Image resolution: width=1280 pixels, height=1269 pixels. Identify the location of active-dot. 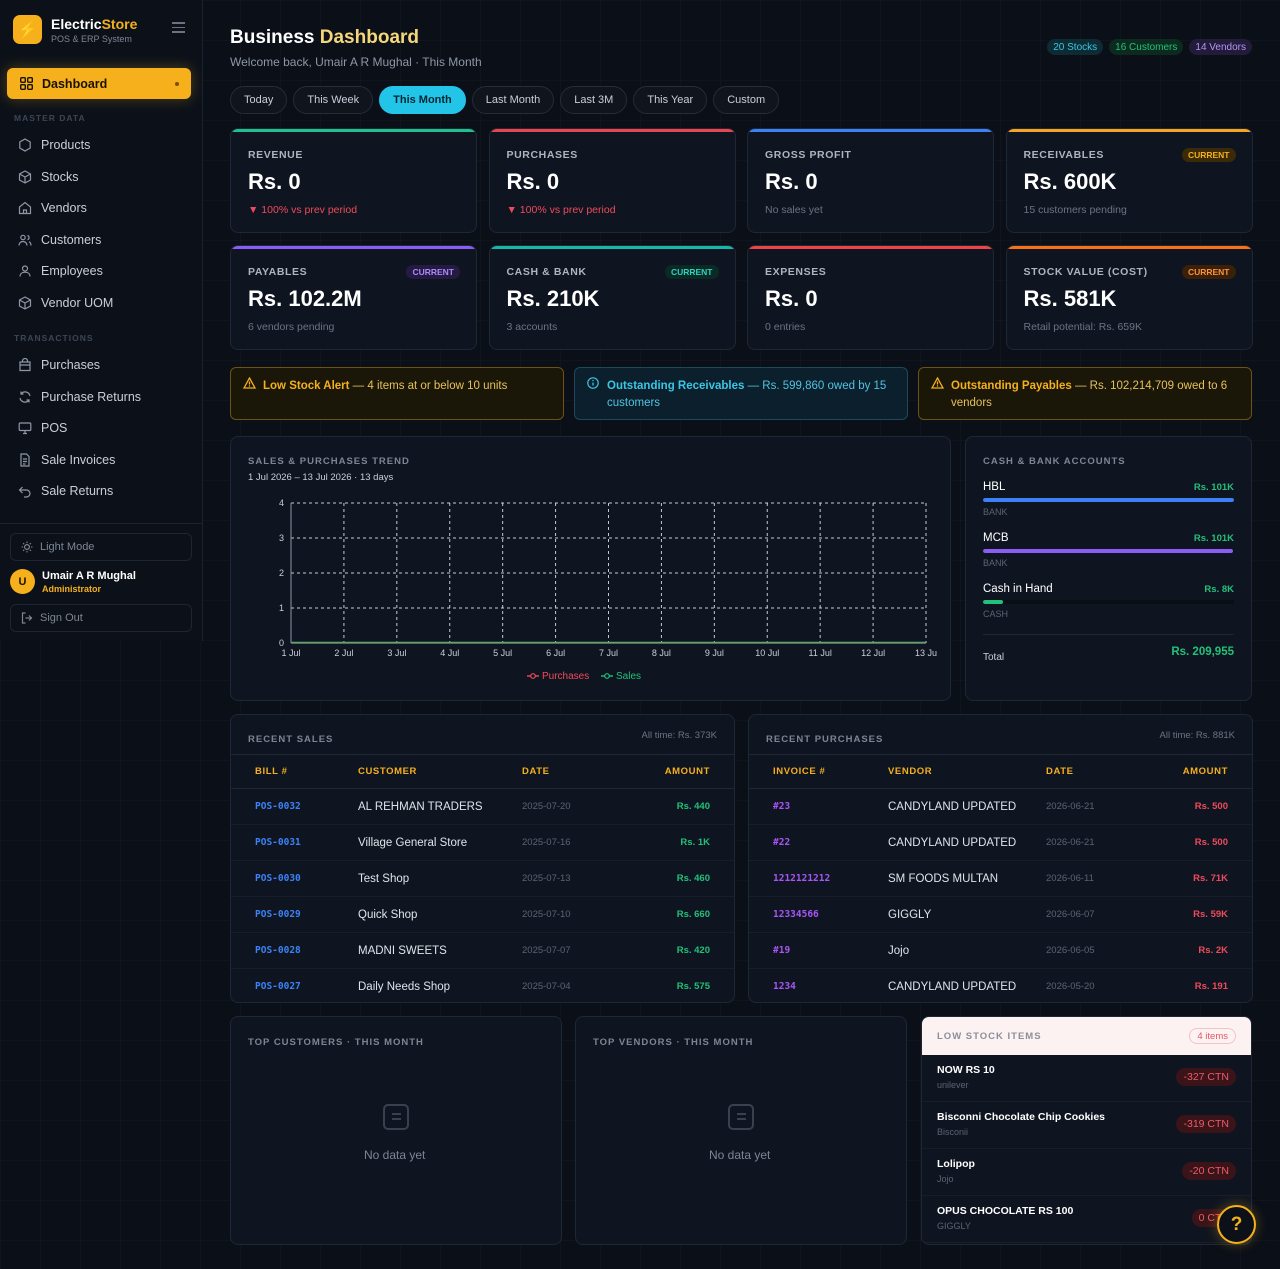
(177, 83).